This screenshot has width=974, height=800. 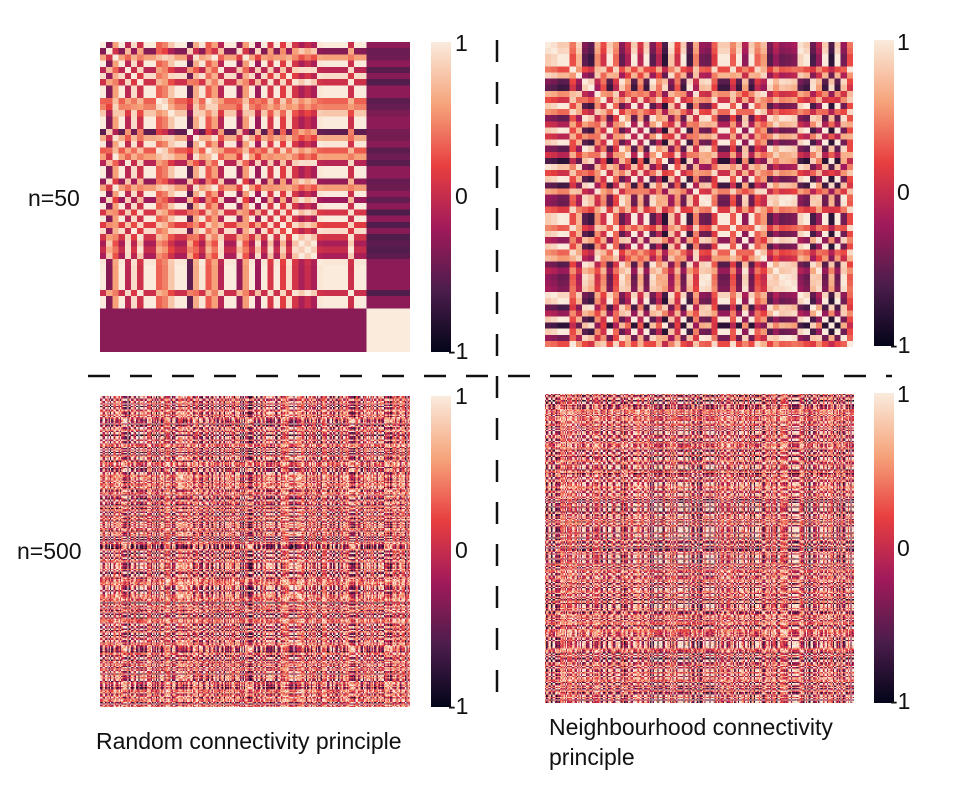 I want to click on colorbar-random-n50, so click(x=441, y=197).